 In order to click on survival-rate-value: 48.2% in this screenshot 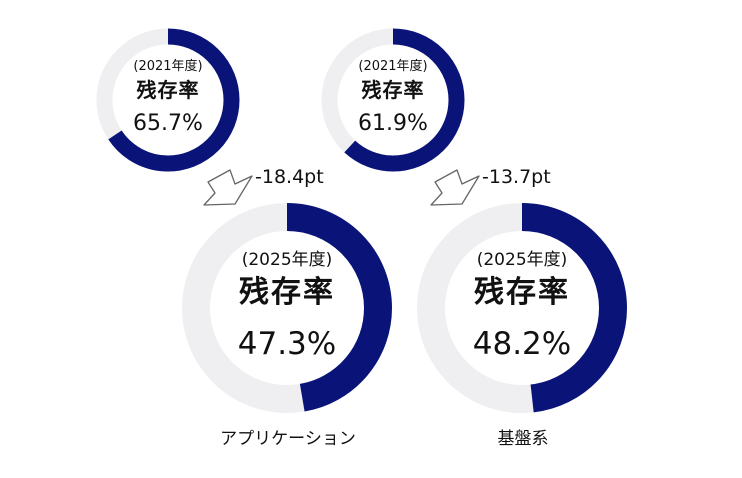, I will do `click(522, 344)`.